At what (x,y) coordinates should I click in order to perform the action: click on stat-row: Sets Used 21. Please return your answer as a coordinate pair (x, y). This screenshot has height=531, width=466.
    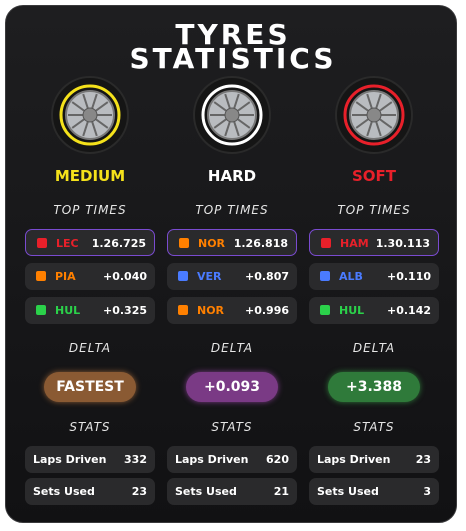
    Looking at the image, I should click on (232, 491).